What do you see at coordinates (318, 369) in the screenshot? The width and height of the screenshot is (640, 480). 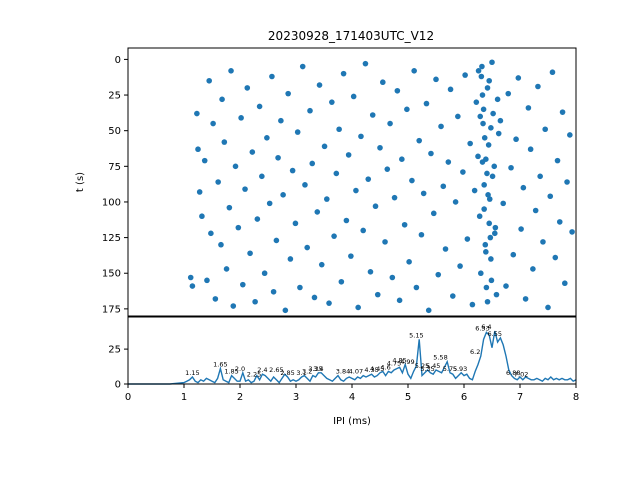 I see `peak-label: 3.4` at bounding box center [318, 369].